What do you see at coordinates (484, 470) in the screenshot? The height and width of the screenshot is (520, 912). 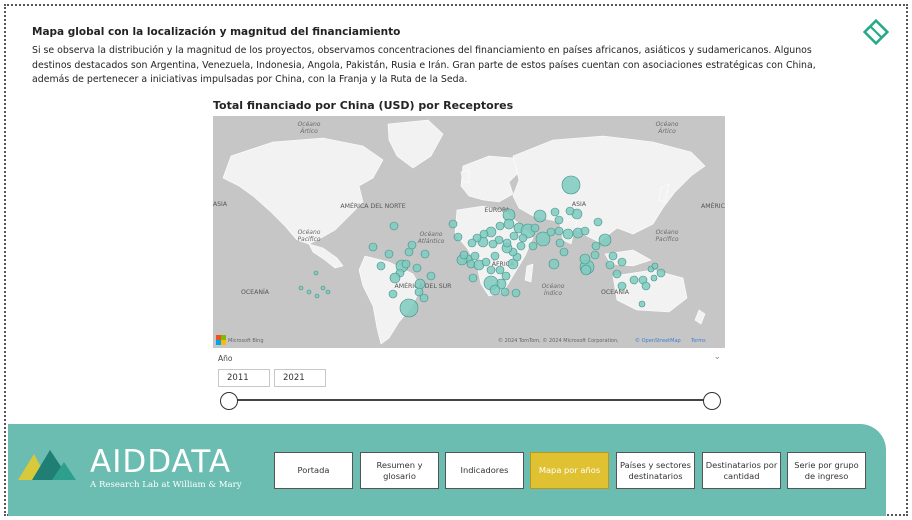 I see `nav-button-indicadores: Indicadores` at bounding box center [484, 470].